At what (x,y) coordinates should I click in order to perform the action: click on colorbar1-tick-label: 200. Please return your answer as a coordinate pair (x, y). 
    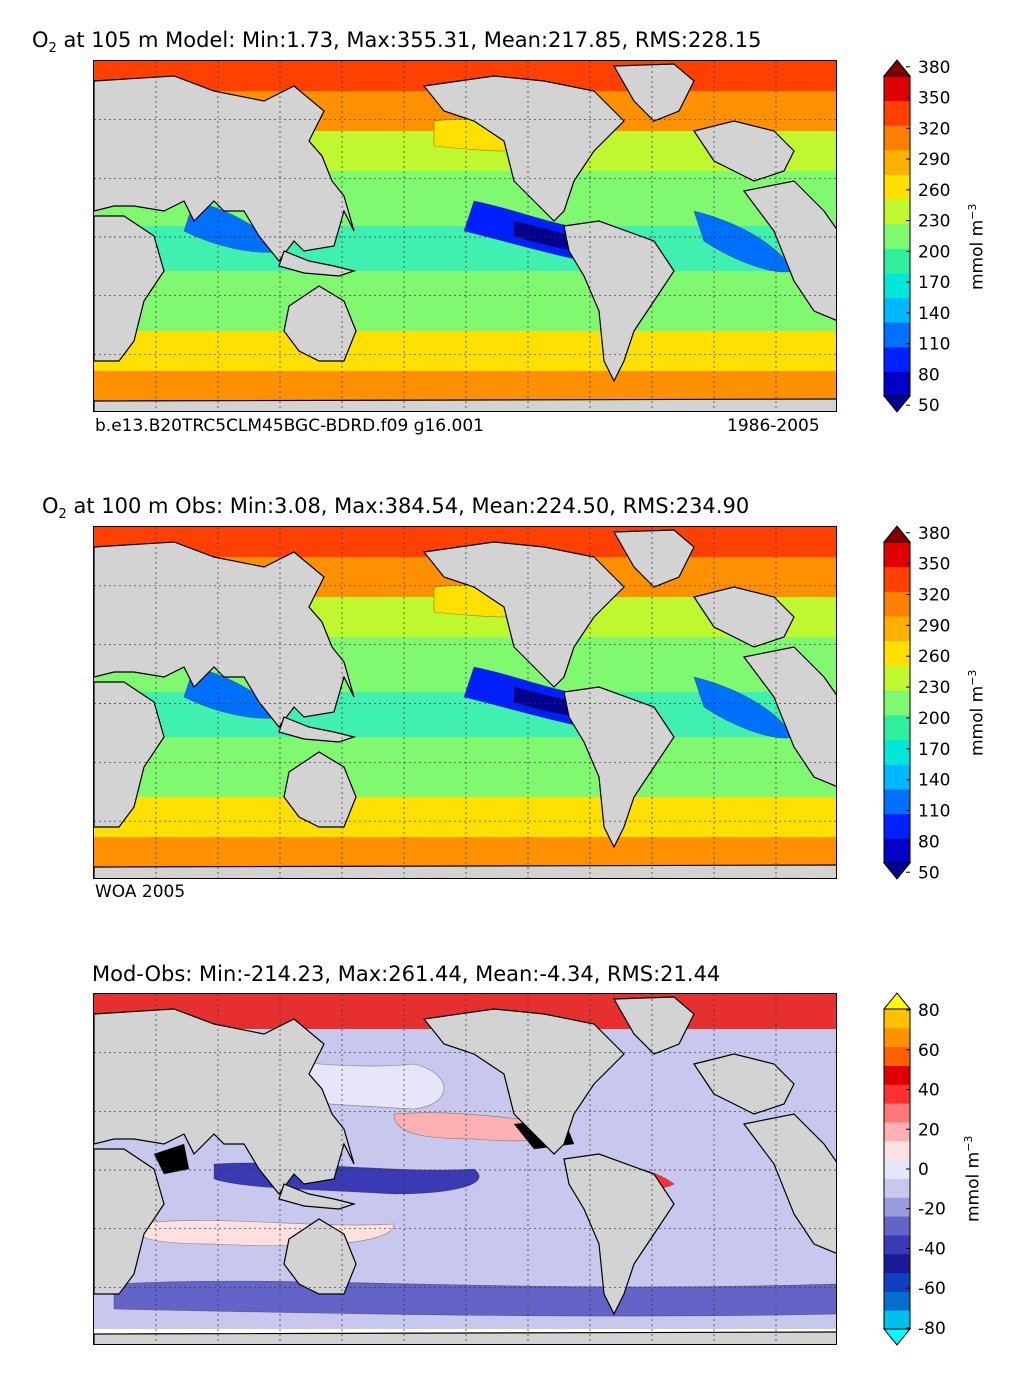
    Looking at the image, I should click on (934, 252).